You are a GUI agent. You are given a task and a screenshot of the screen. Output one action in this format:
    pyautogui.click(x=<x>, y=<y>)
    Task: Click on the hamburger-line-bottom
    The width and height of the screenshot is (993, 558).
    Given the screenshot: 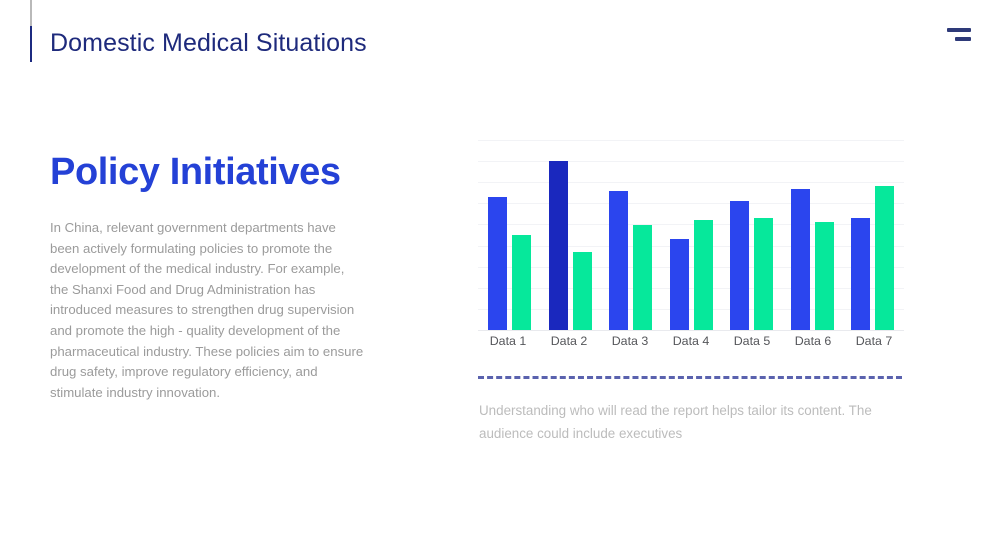 What is the action you would take?
    pyautogui.click(x=963, y=39)
    